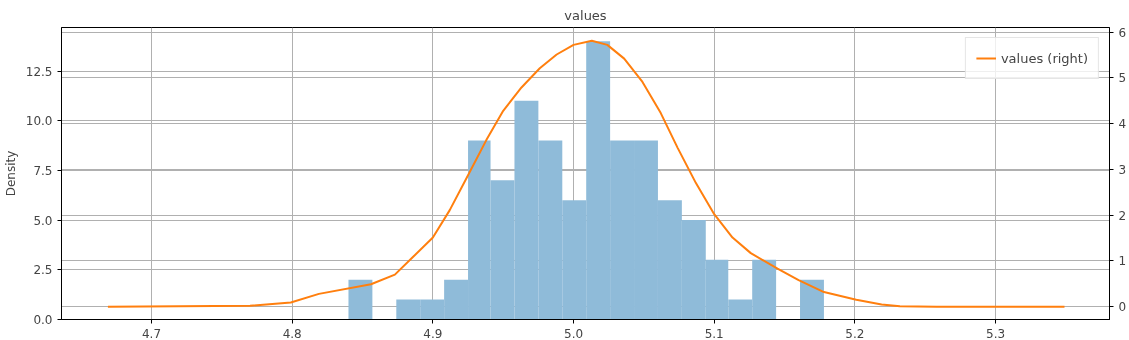 This screenshot has width=1129, height=340. What do you see at coordinates (1122, 215) in the screenshot?
I see `y2-tick-label: 2` at bounding box center [1122, 215].